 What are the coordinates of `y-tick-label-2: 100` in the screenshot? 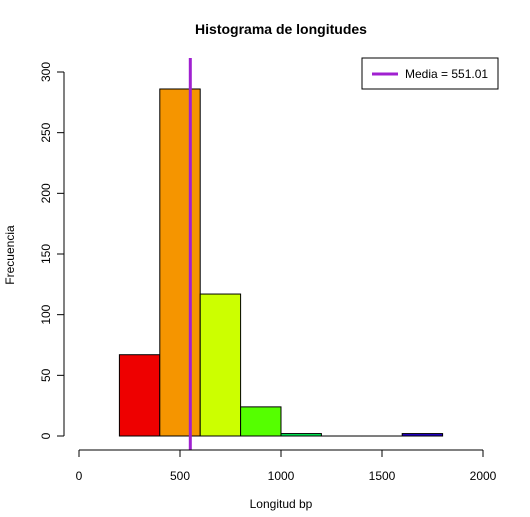 It's located at (46, 314).